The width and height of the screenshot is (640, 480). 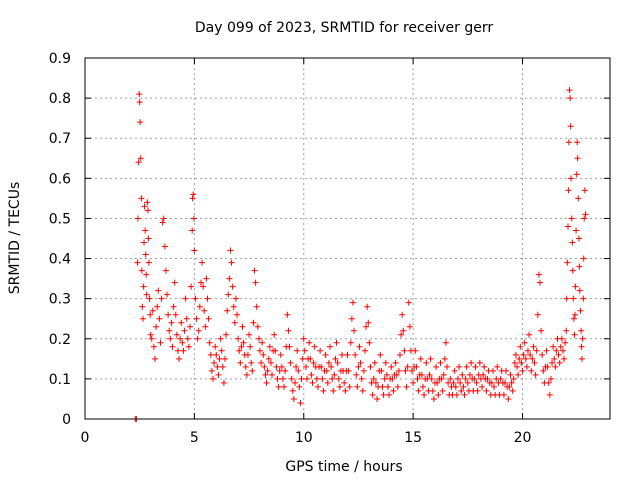 What do you see at coordinates (60, 139) in the screenshot?
I see `y-tick-label: 0.7` at bounding box center [60, 139].